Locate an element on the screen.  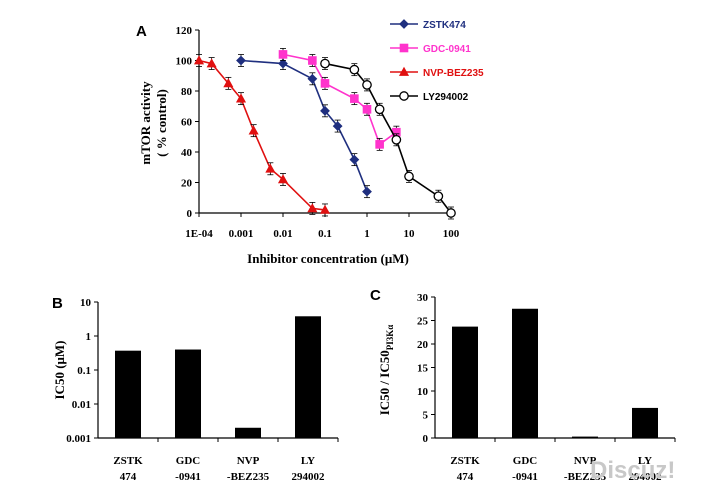
chart-c-category-label: 294002 is located at coordinates (646, 477).